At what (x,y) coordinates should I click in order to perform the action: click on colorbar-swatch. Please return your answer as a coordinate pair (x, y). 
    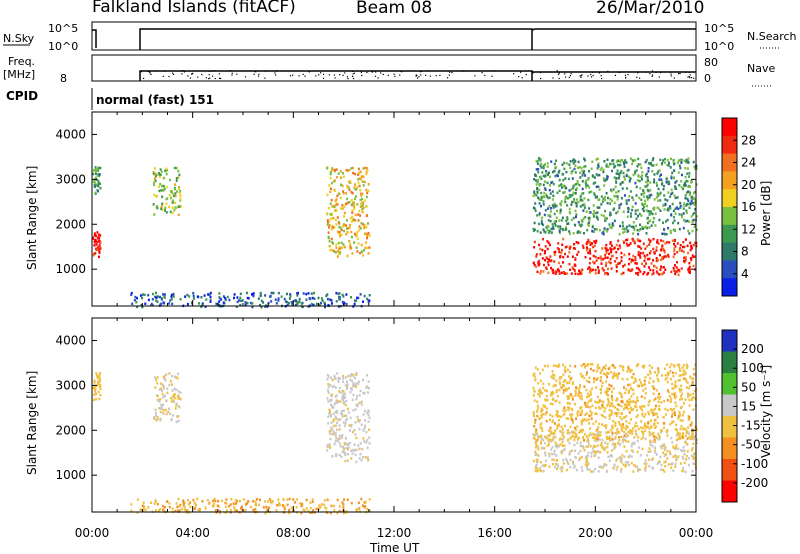
    Looking at the image, I should click on (729, 216).